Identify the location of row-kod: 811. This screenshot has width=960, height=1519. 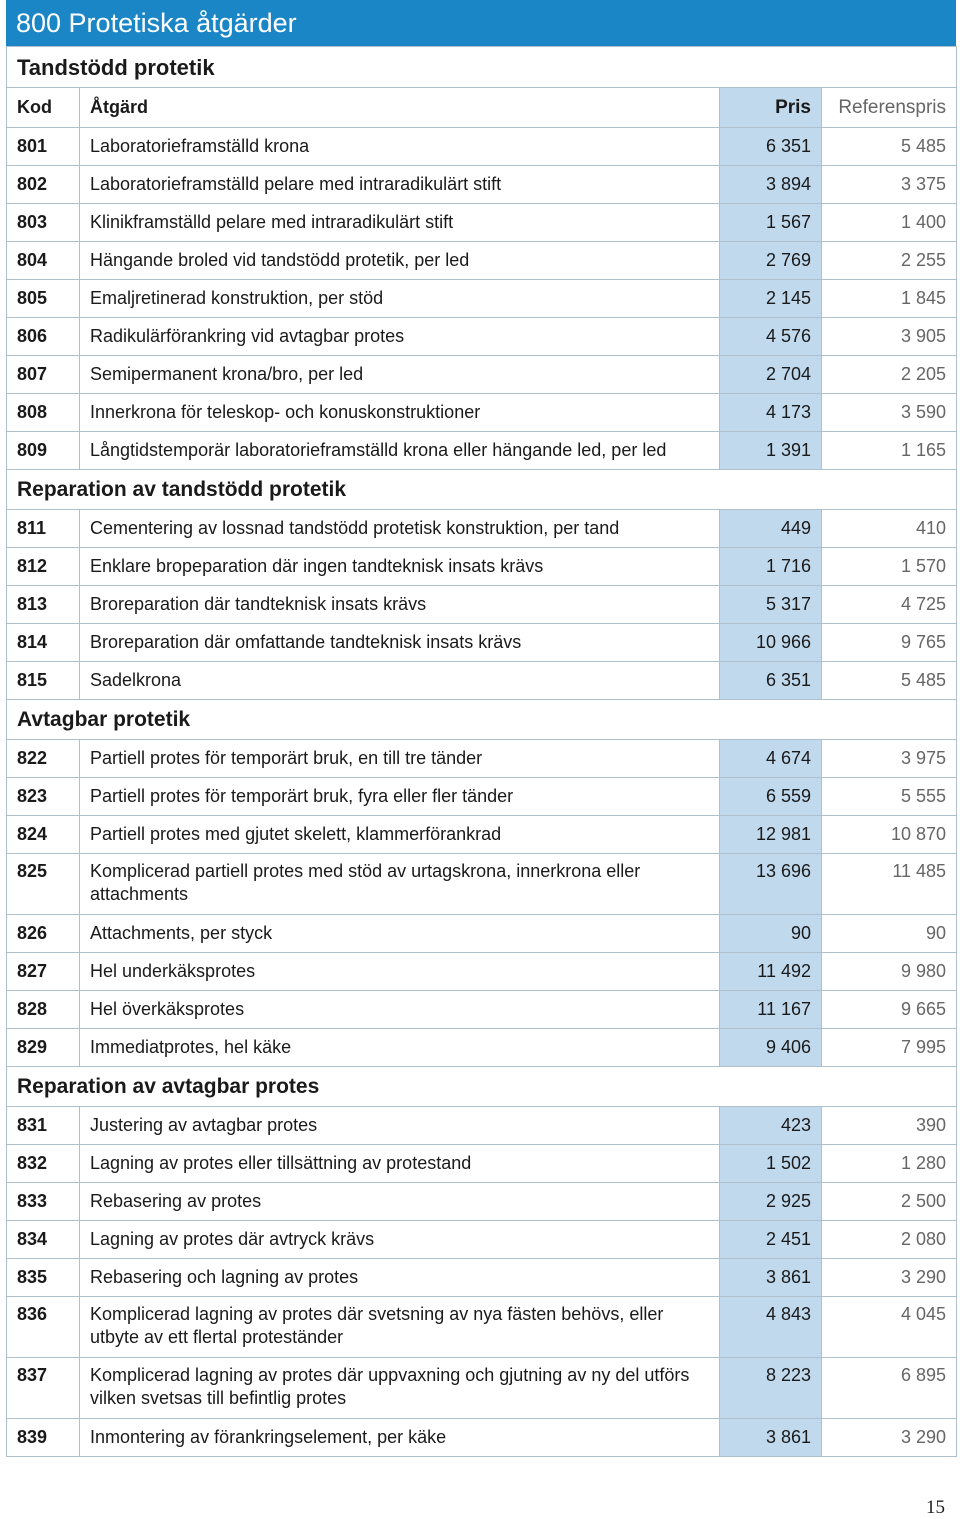
(43, 528).